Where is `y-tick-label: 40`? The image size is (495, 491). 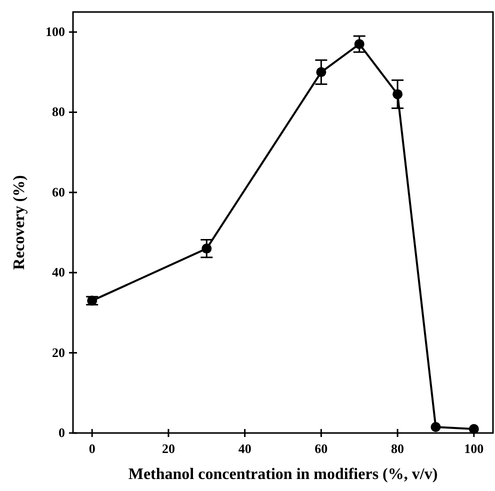
y-tick-label: 40 is located at coordinates (58, 272).